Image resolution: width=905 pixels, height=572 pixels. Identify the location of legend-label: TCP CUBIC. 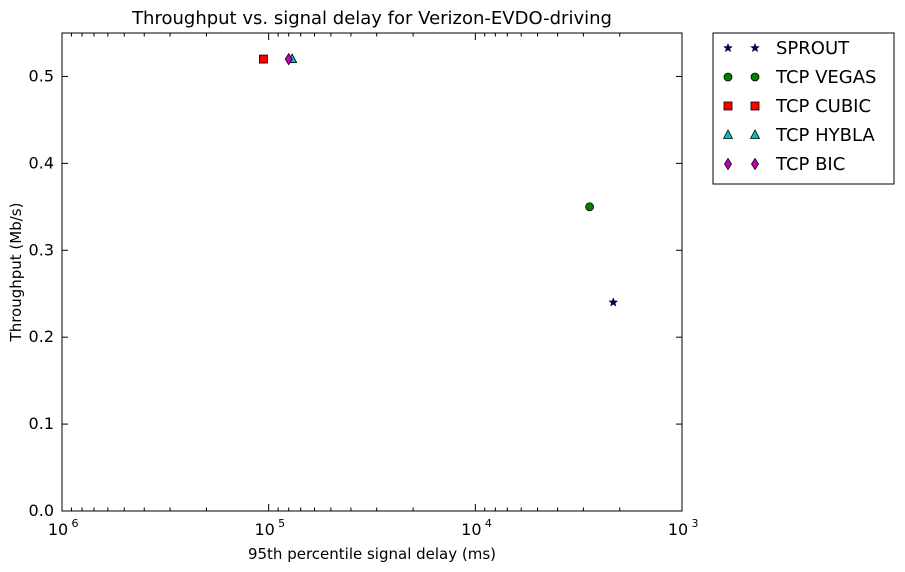
(823, 106).